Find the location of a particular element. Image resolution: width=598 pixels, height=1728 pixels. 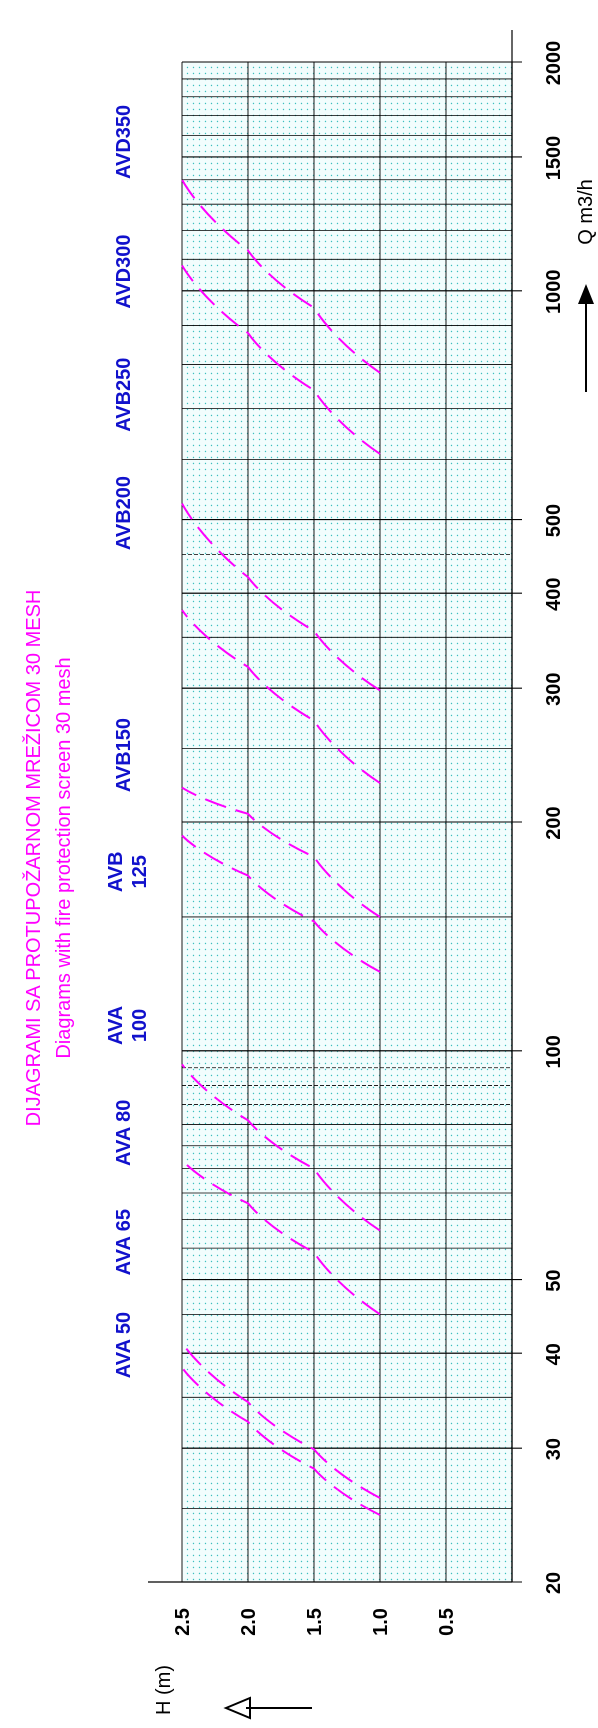

q-tick-label: 100 is located at coordinates (554, 1051).